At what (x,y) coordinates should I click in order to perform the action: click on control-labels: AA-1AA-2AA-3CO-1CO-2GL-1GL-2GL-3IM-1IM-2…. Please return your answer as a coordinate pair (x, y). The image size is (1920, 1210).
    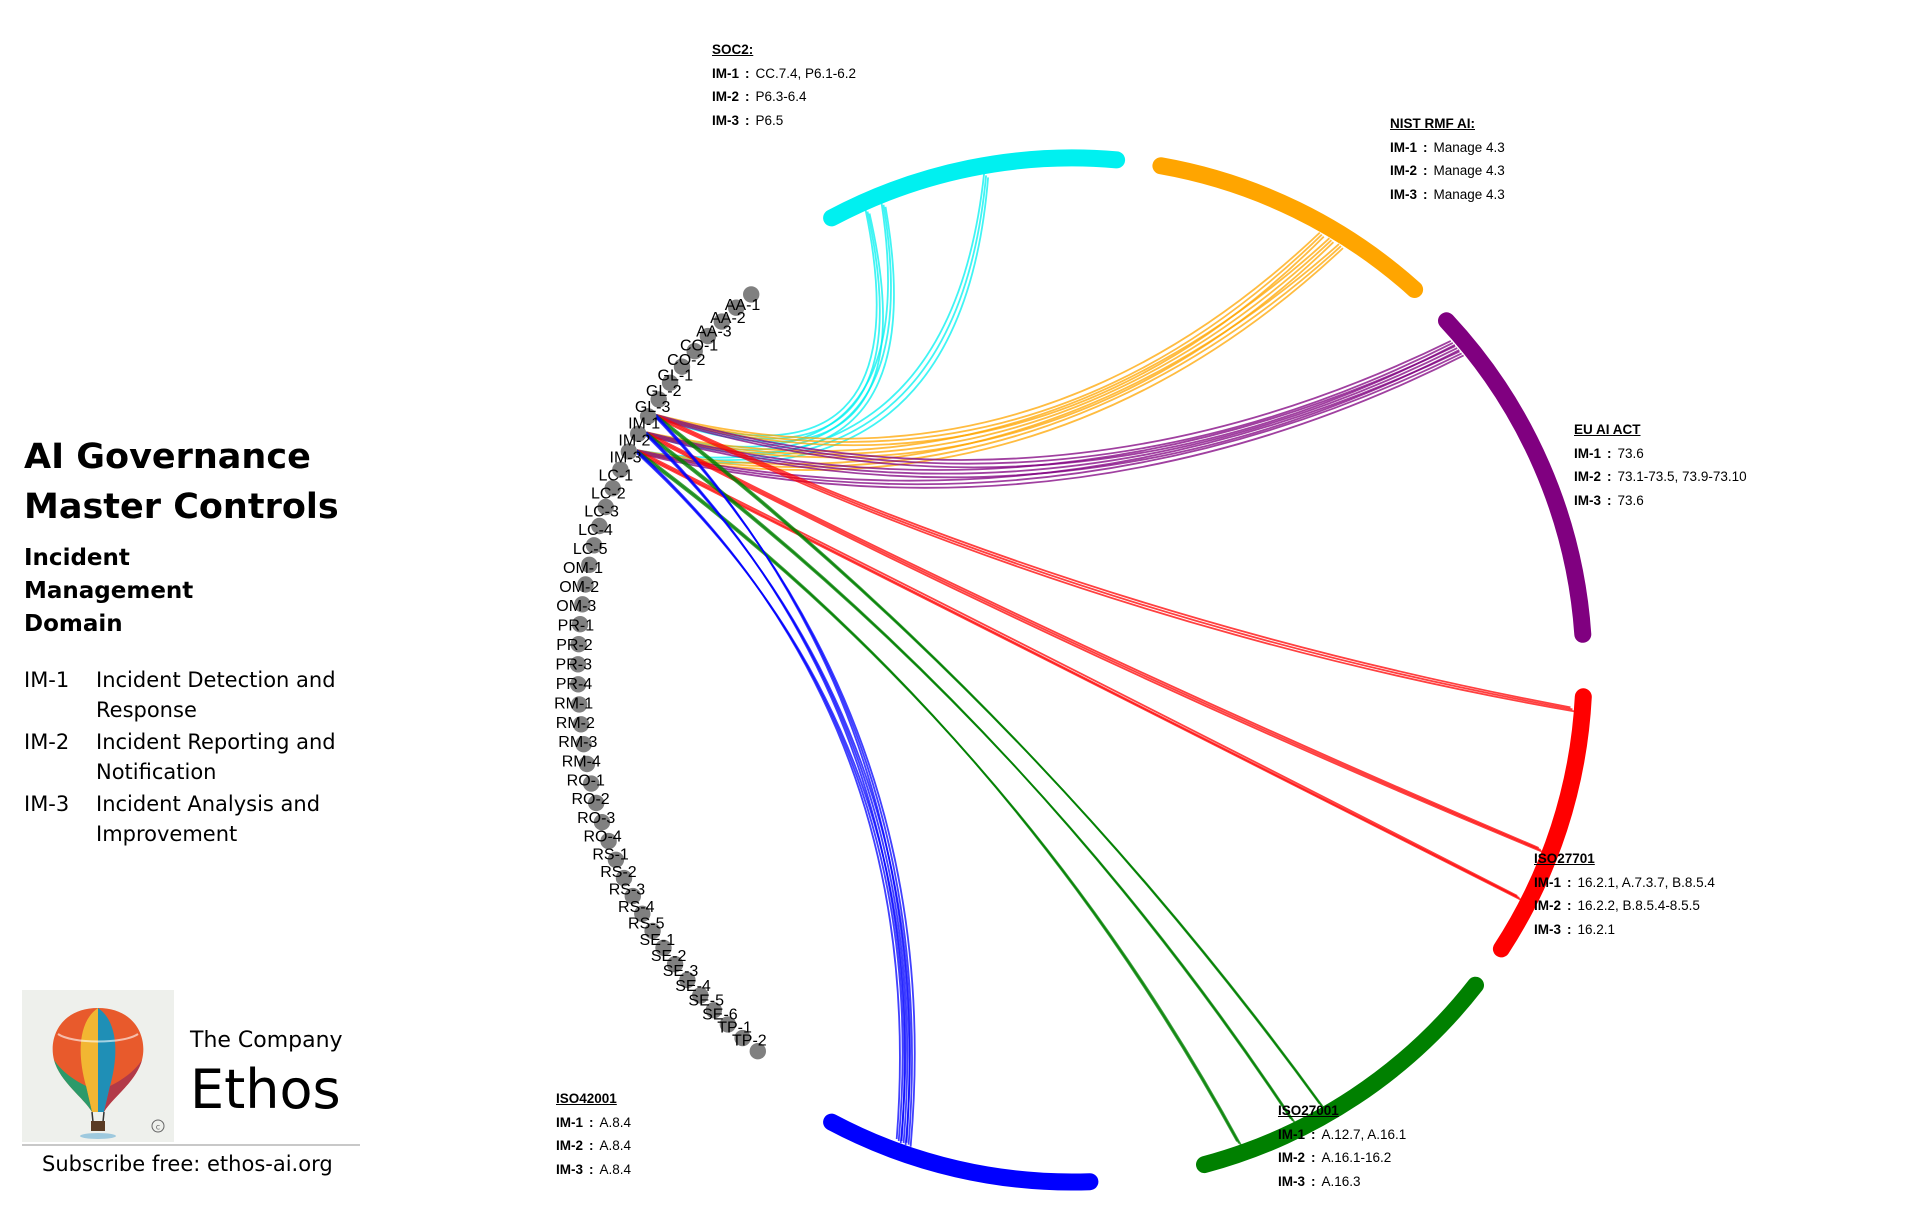
    Looking at the image, I should click on (660, 673).